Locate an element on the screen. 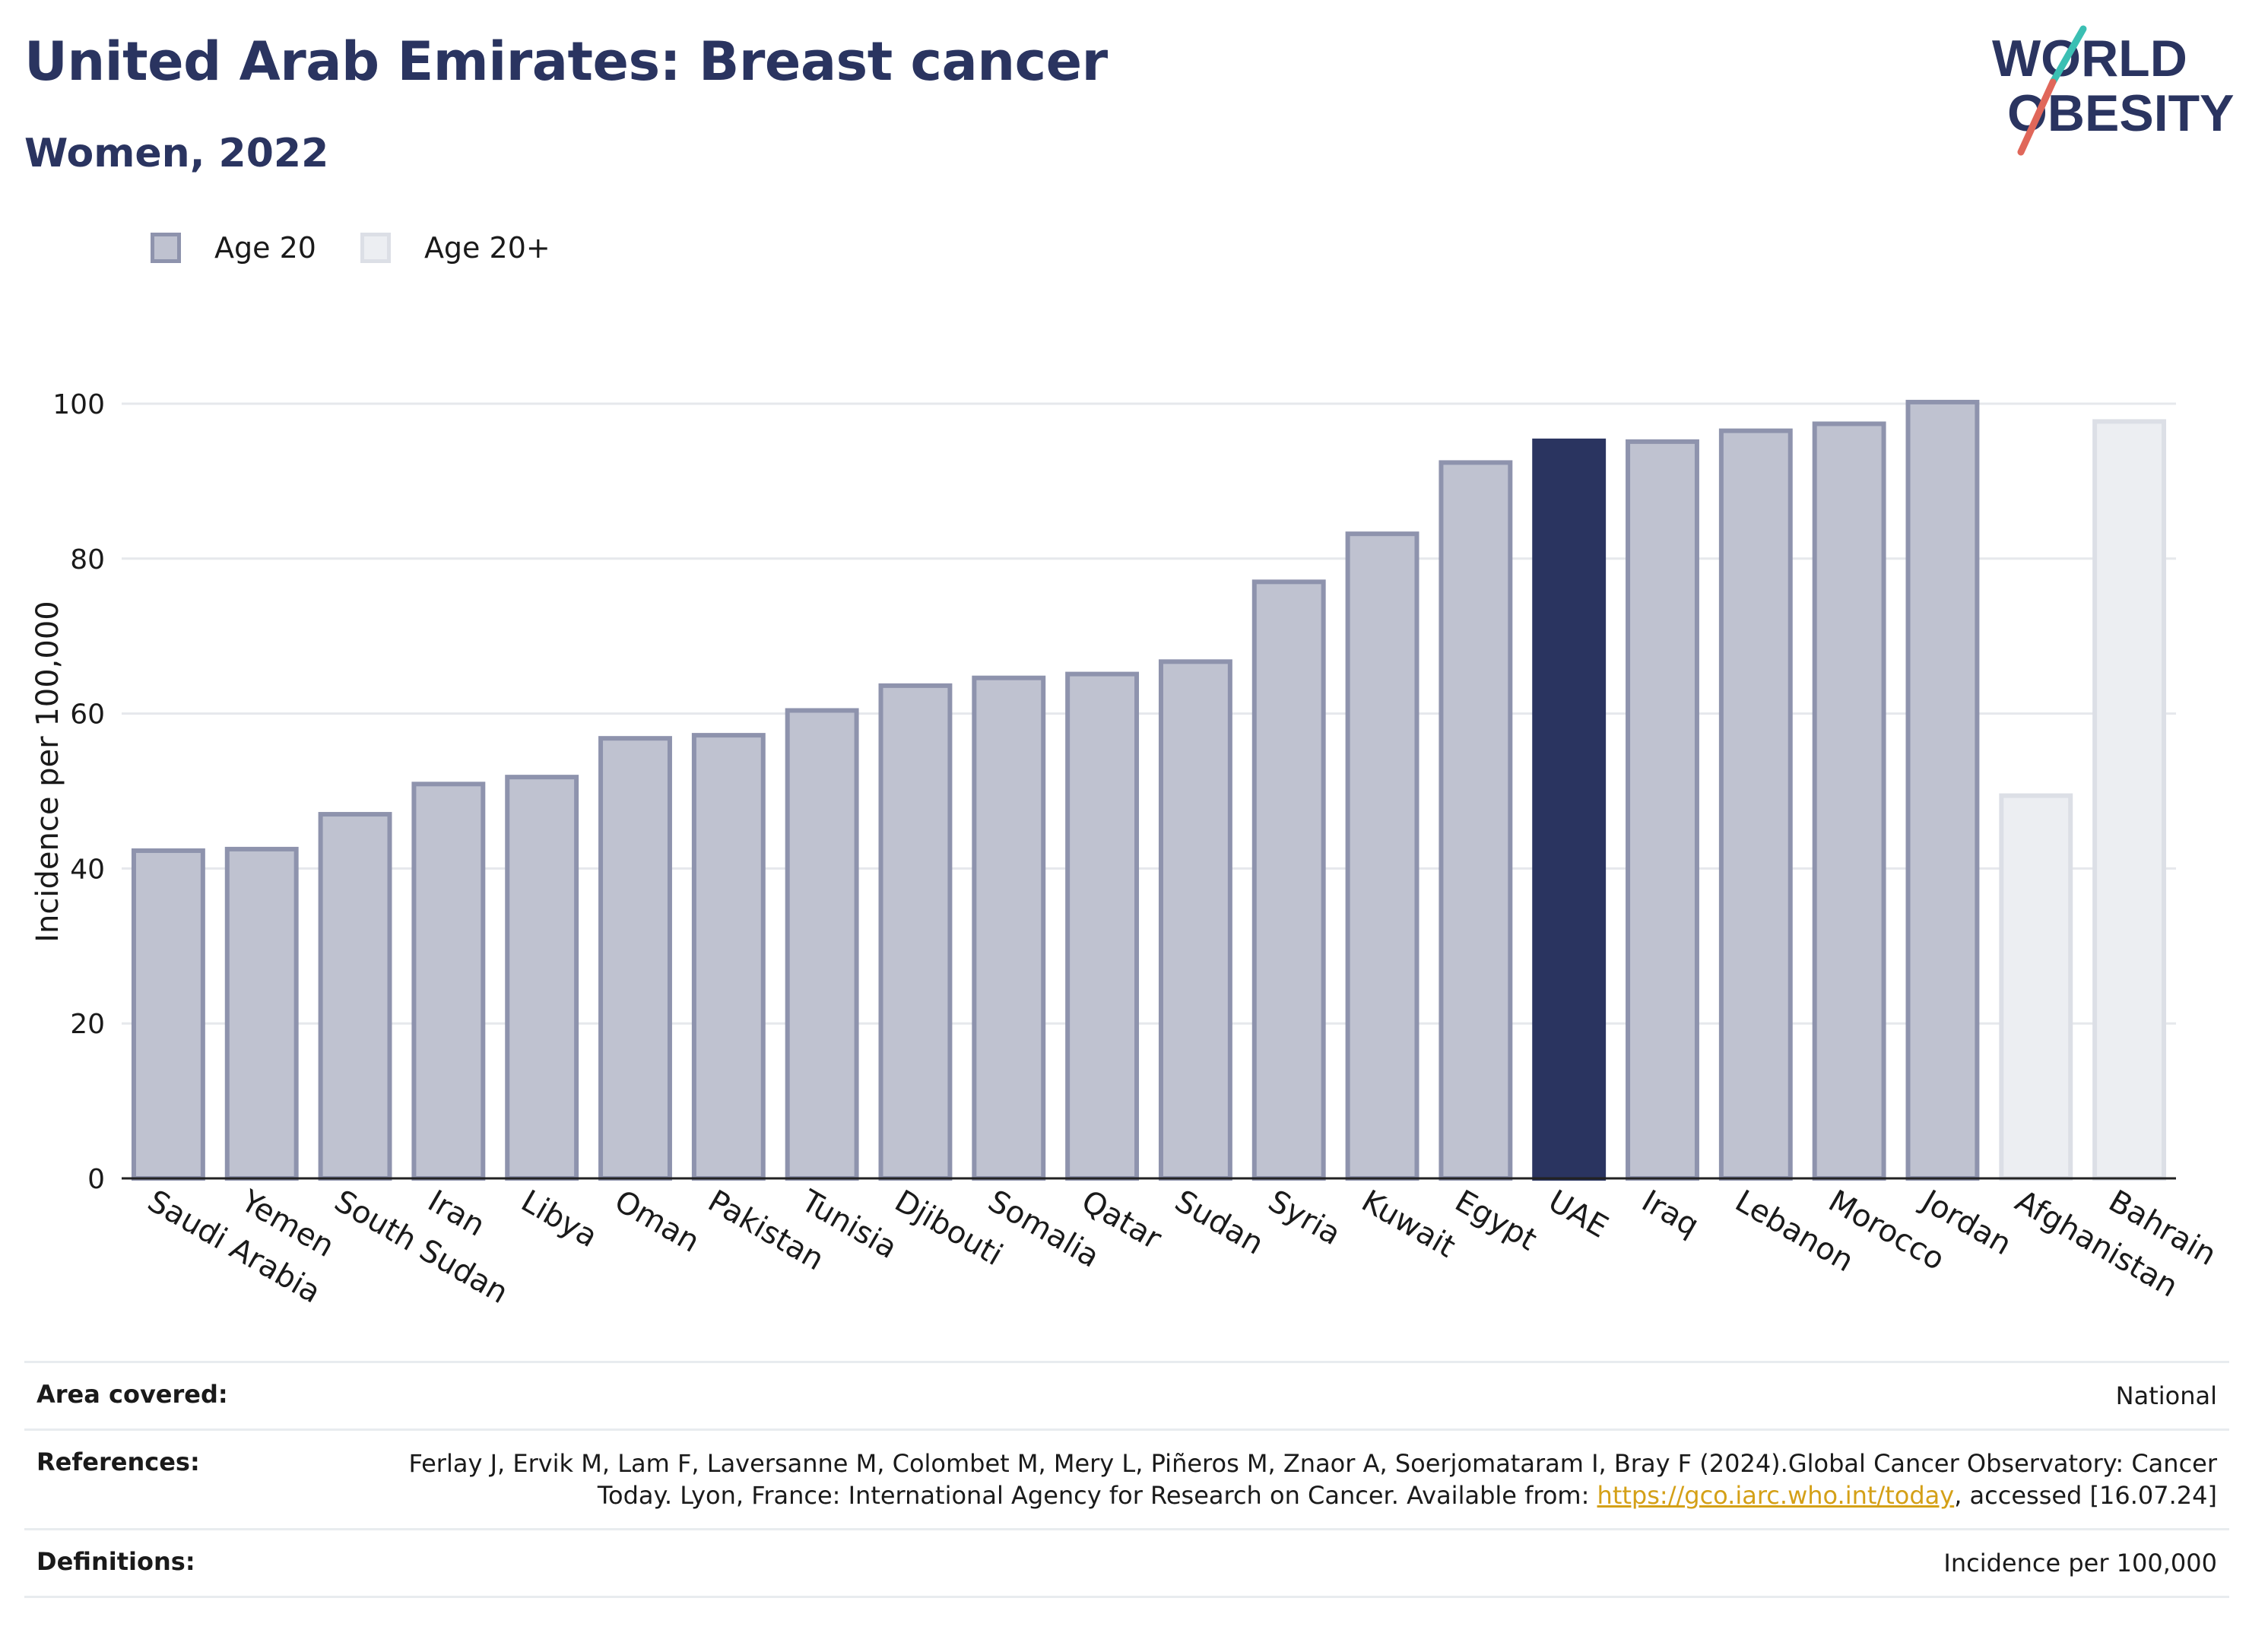 The height and width of the screenshot is (1652, 2249). references-label: References: is located at coordinates (118, 1461).